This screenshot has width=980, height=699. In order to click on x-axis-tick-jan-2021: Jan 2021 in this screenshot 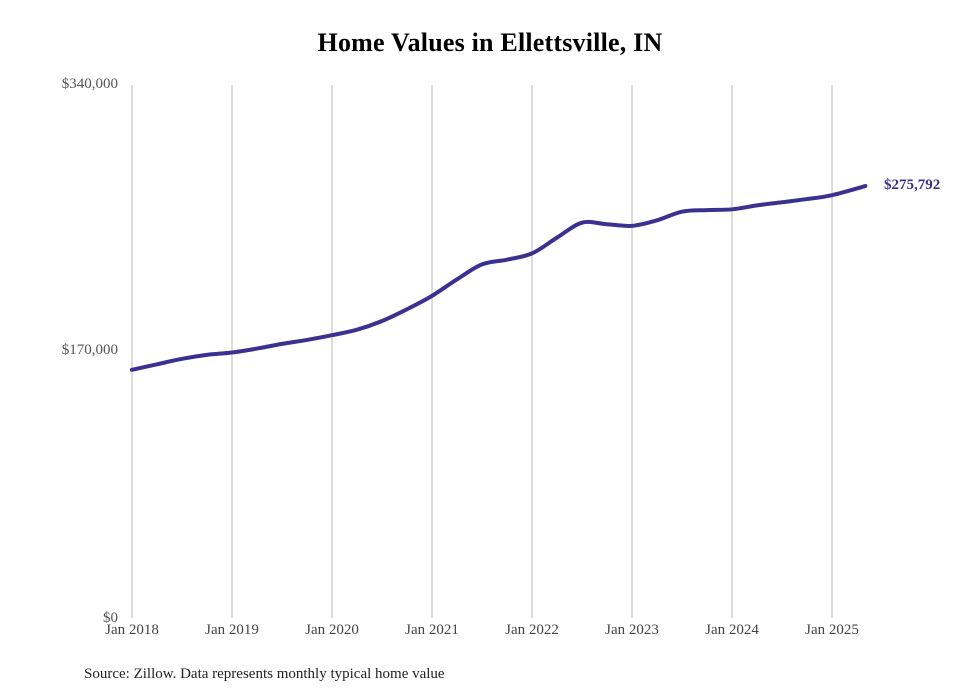, I will do `click(432, 630)`.